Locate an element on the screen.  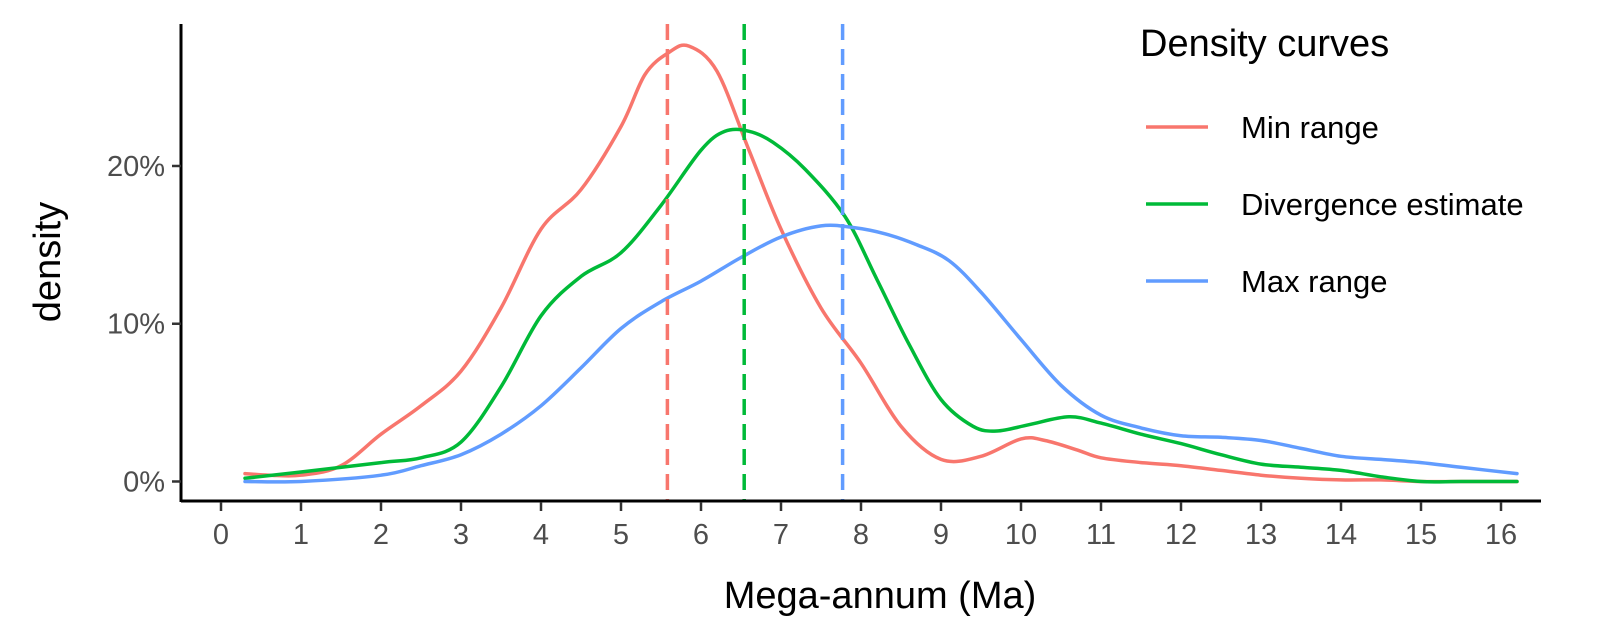
x-tick-label: 12 is located at coordinates (1181, 535).